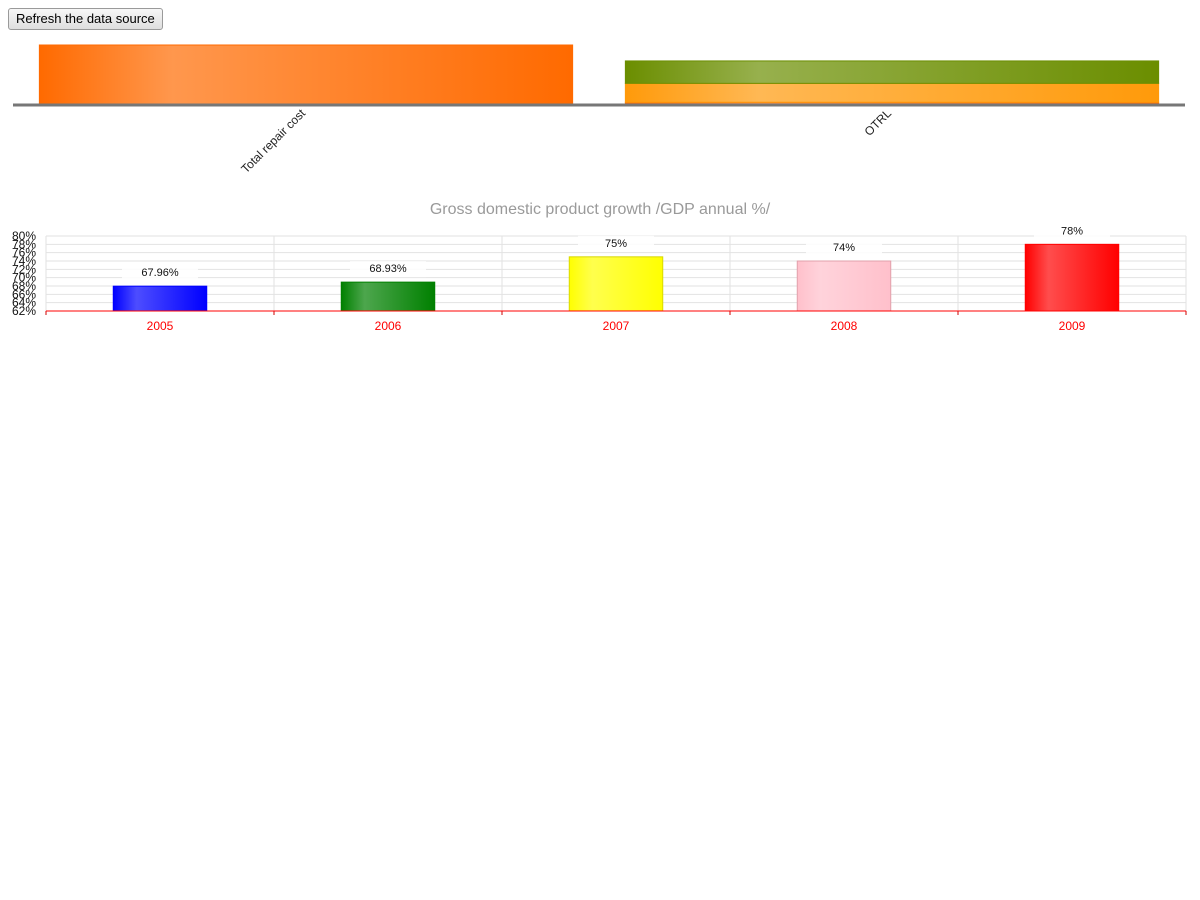 This screenshot has width=1200, height=900. I want to click on y-tick-label: 70%, so click(24, 278).